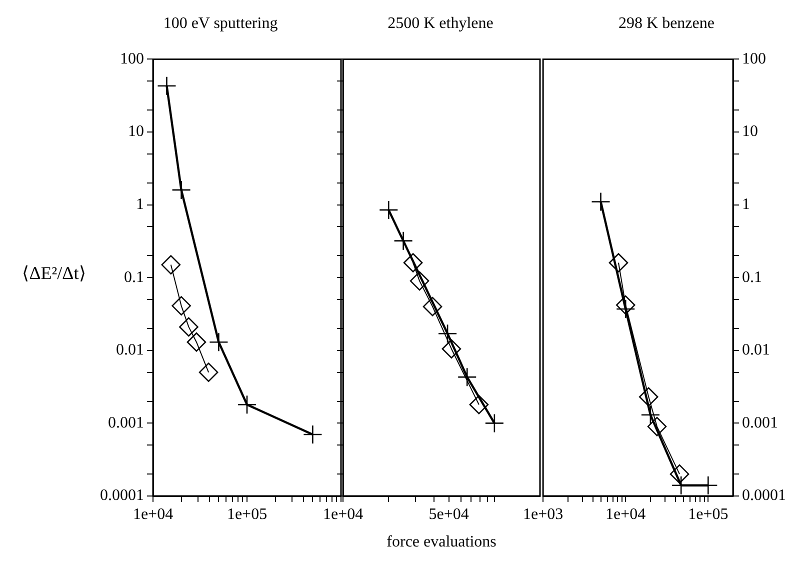 The height and width of the screenshot is (562, 807). I want to click on x-tick-label: 1e+03, so click(543, 514).